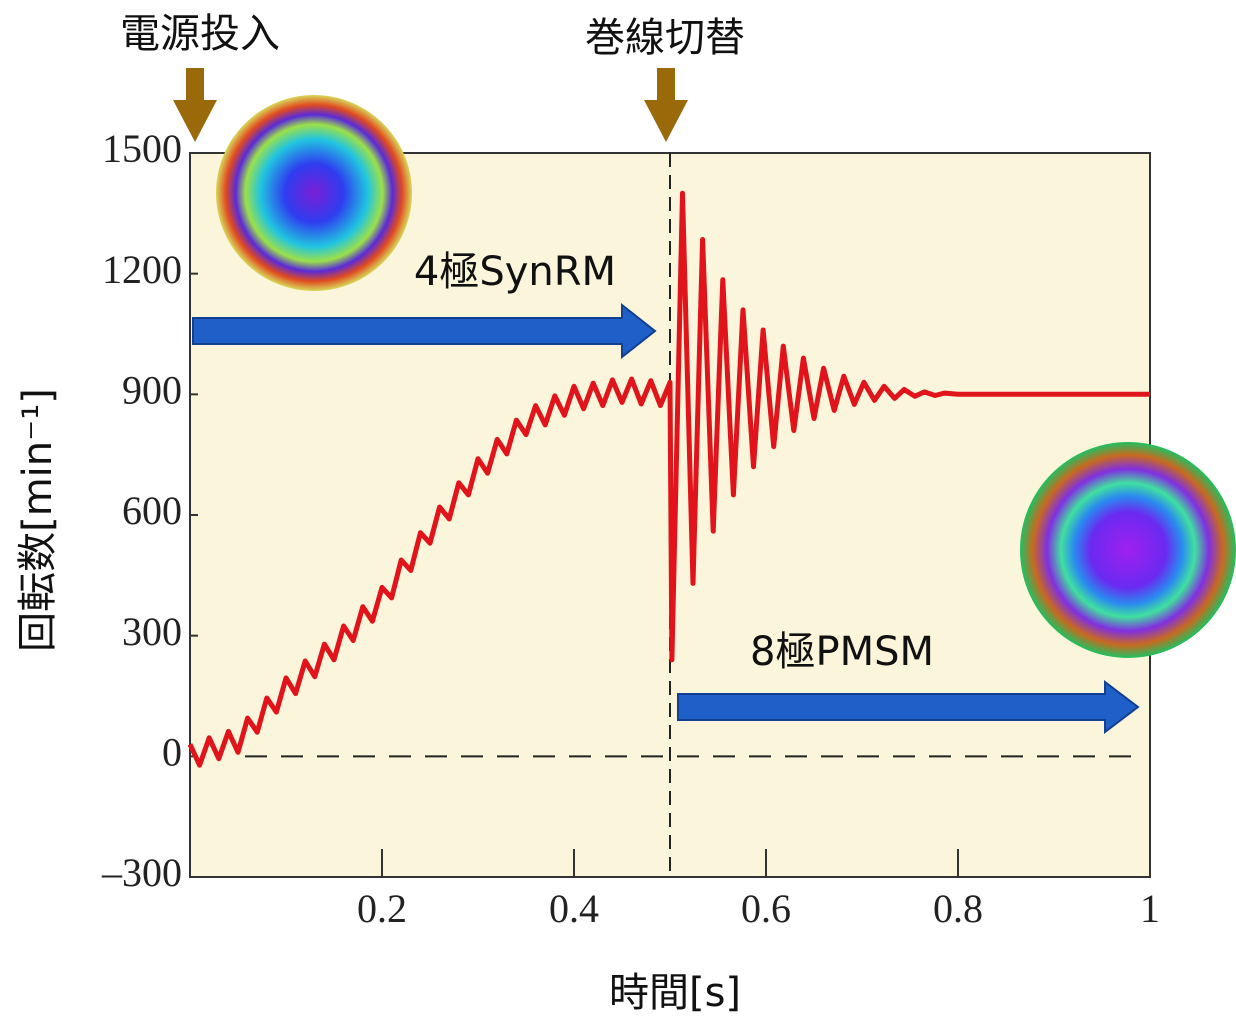  Describe the element at coordinates (1150, 908) in the screenshot. I see `x-tick-label: 1` at that location.